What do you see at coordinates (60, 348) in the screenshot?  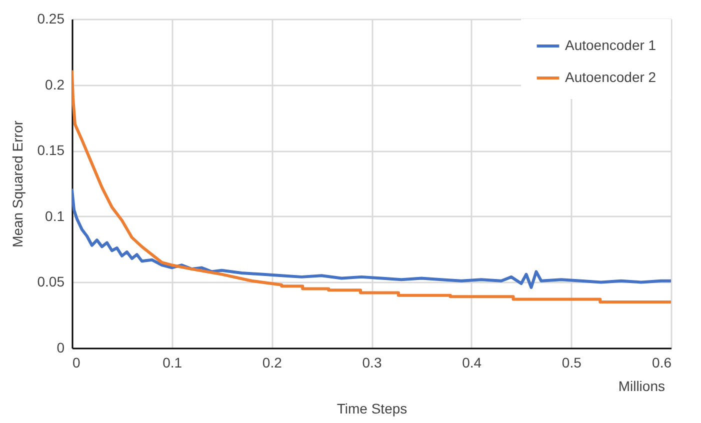 I see `y-tick-label: 0` at bounding box center [60, 348].